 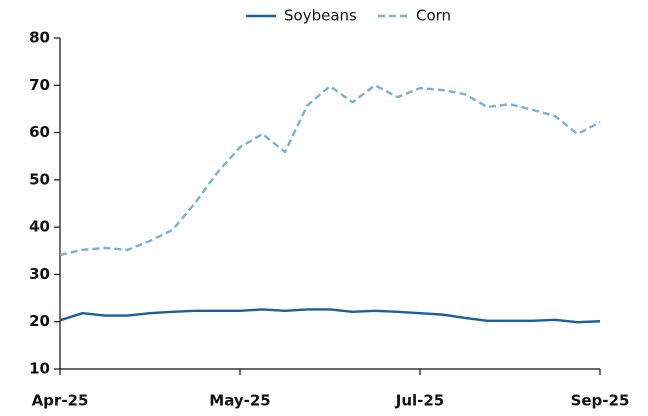 I want to click on y-tick-label: 50, so click(x=39, y=179).